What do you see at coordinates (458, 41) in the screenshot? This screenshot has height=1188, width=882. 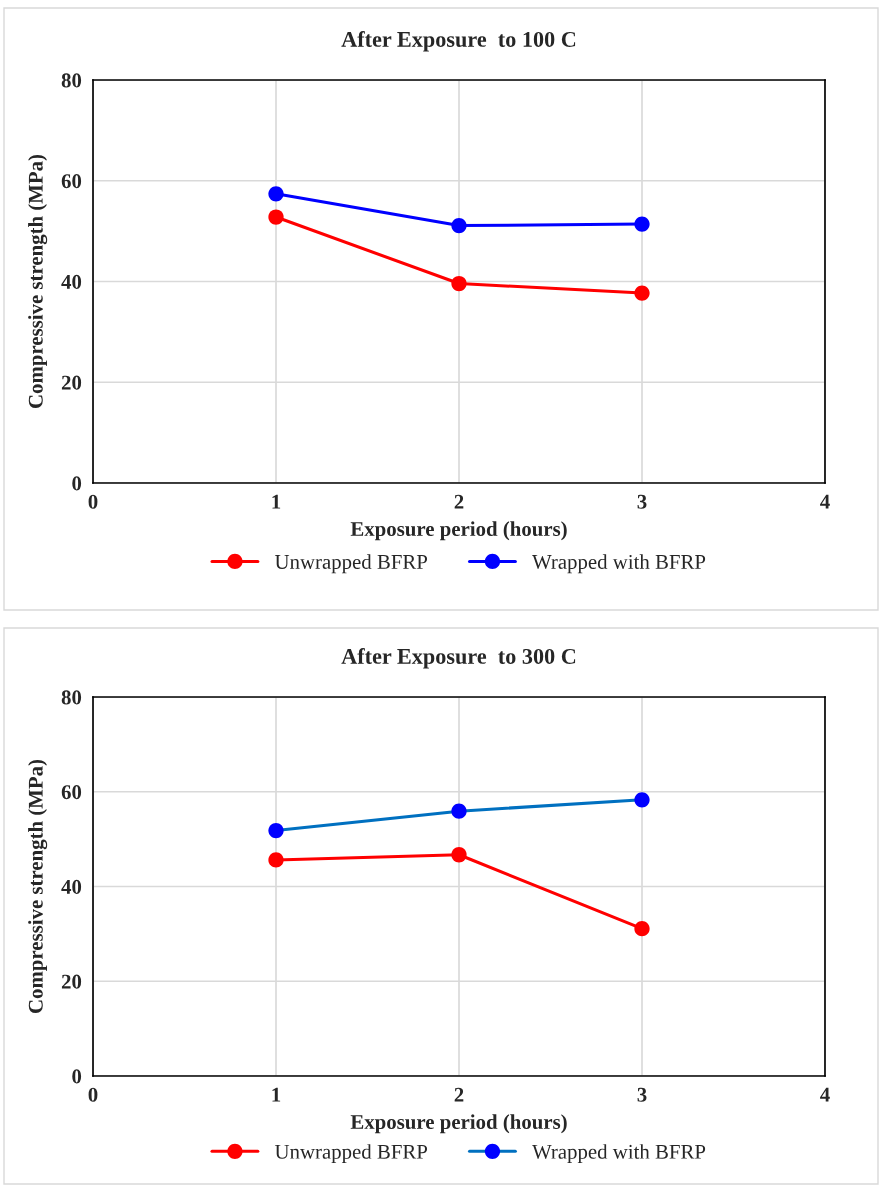 I see `chart-title: After Exposure to 100 C` at bounding box center [458, 41].